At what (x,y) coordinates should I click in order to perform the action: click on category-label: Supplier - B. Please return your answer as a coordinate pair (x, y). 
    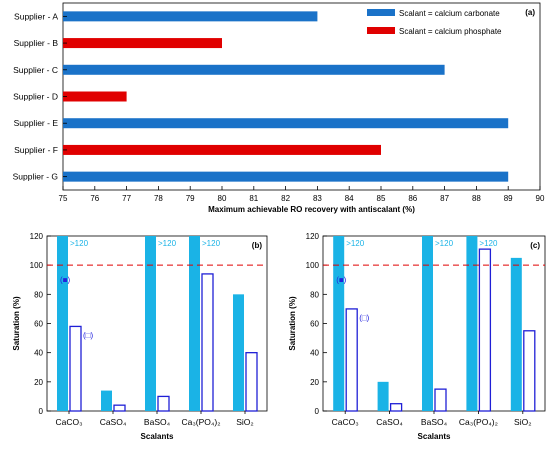
    Looking at the image, I should click on (36, 43).